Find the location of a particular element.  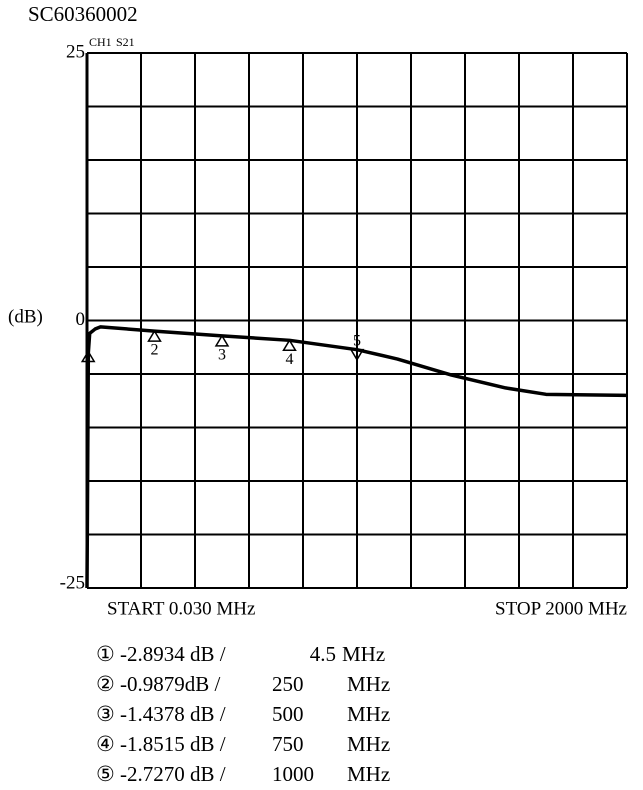

start-label: START 0.030 MHz is located at coordinates (181, 608).